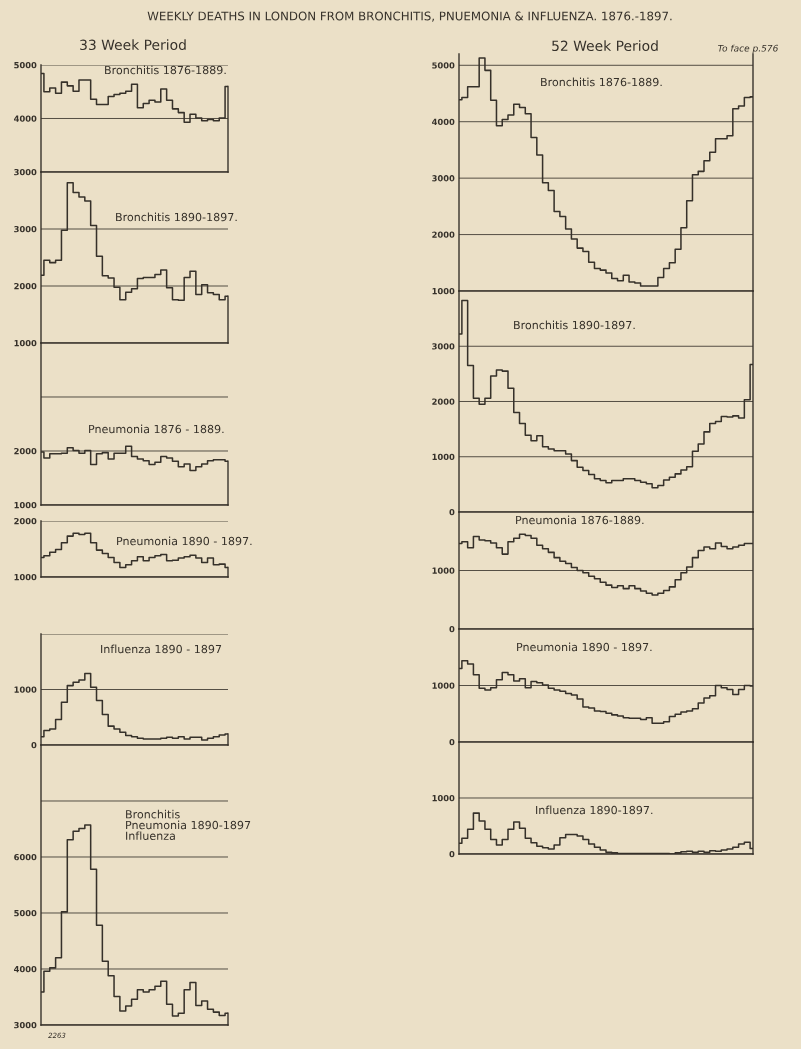 This screenshot has width=801, height=1049. I want to click on text: Influenza 1890-1897., so click(594, 810).